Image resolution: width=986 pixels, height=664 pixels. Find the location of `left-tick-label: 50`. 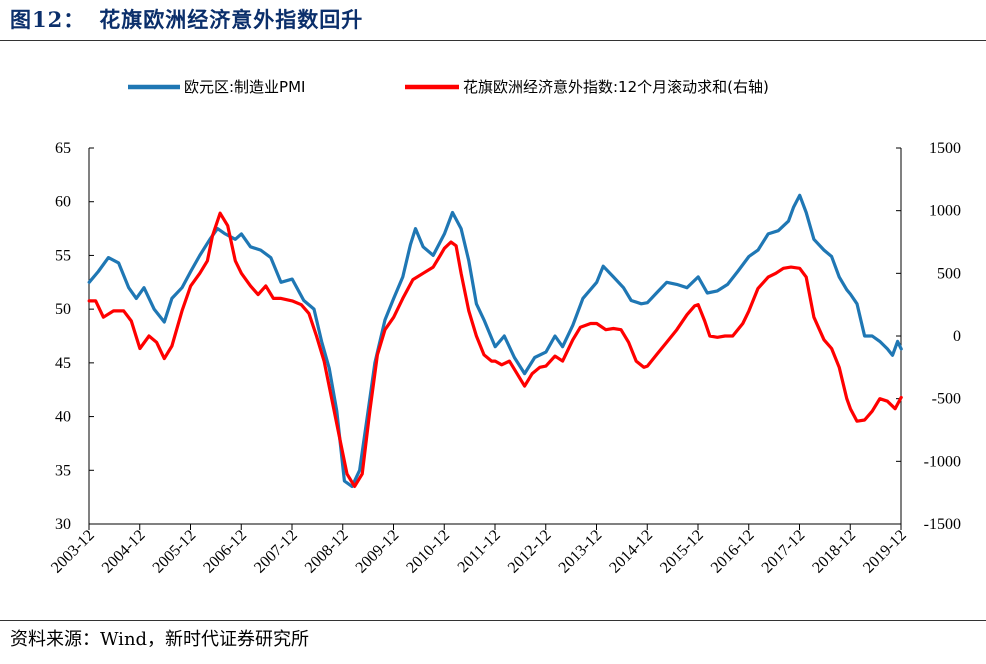

left-tick-label: 50 is located at coordinates (63, 309).